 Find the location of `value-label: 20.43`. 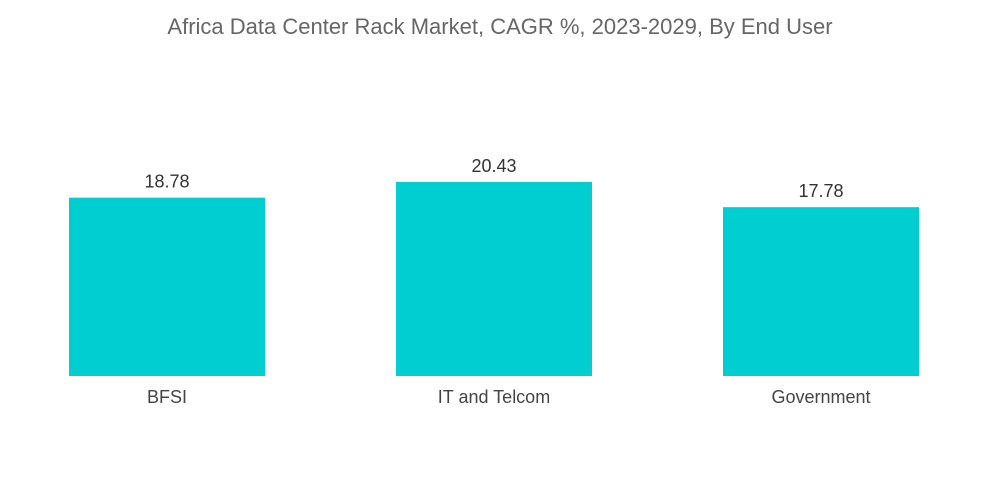

value-label: 20.43 is located at coordinates (493, 166).